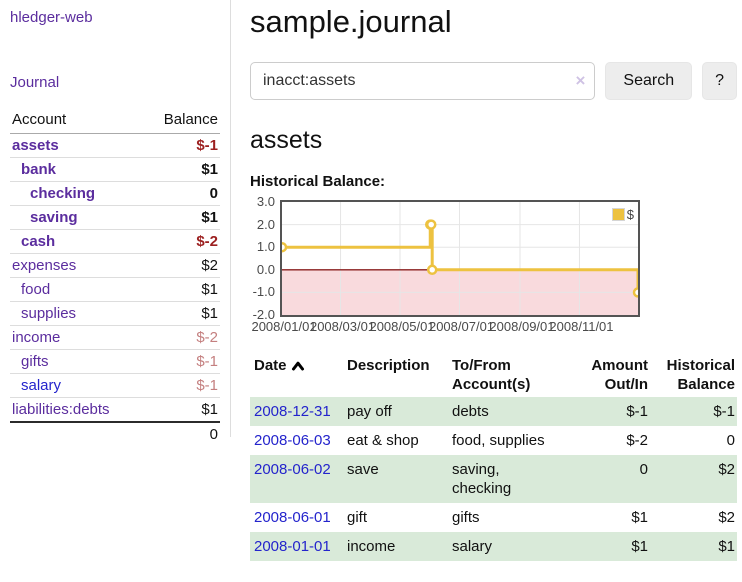 This screenshot has height=582, width=742. Describe the element at coordinates (54, 217) in the screenshot. I see `account-link-saving: saving` at that location.